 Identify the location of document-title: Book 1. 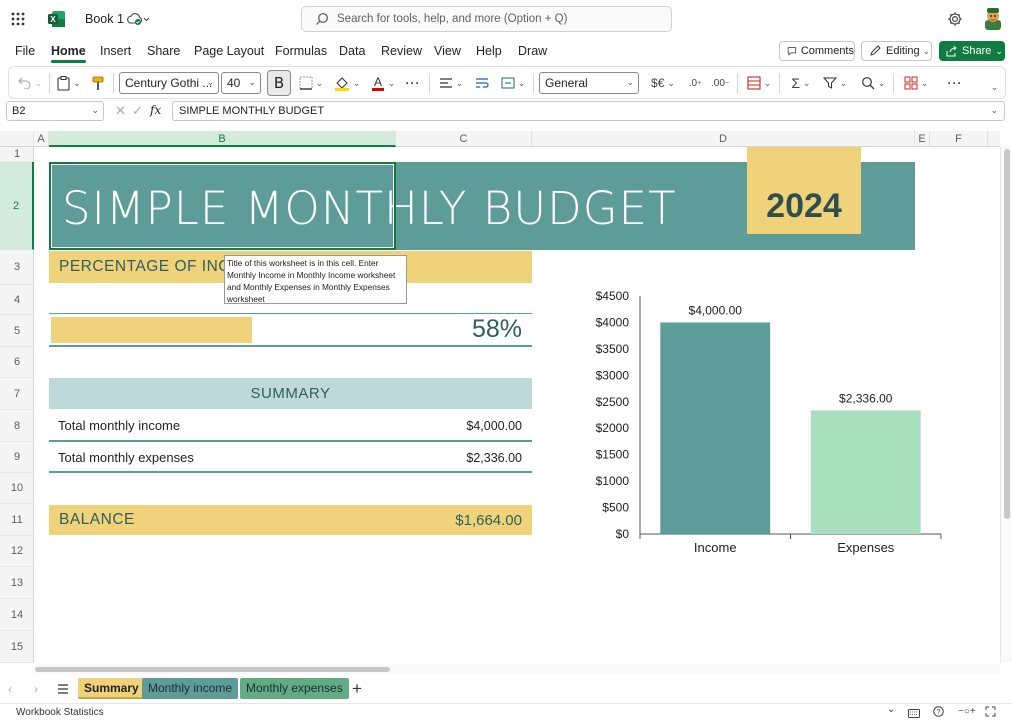
(104, 19).